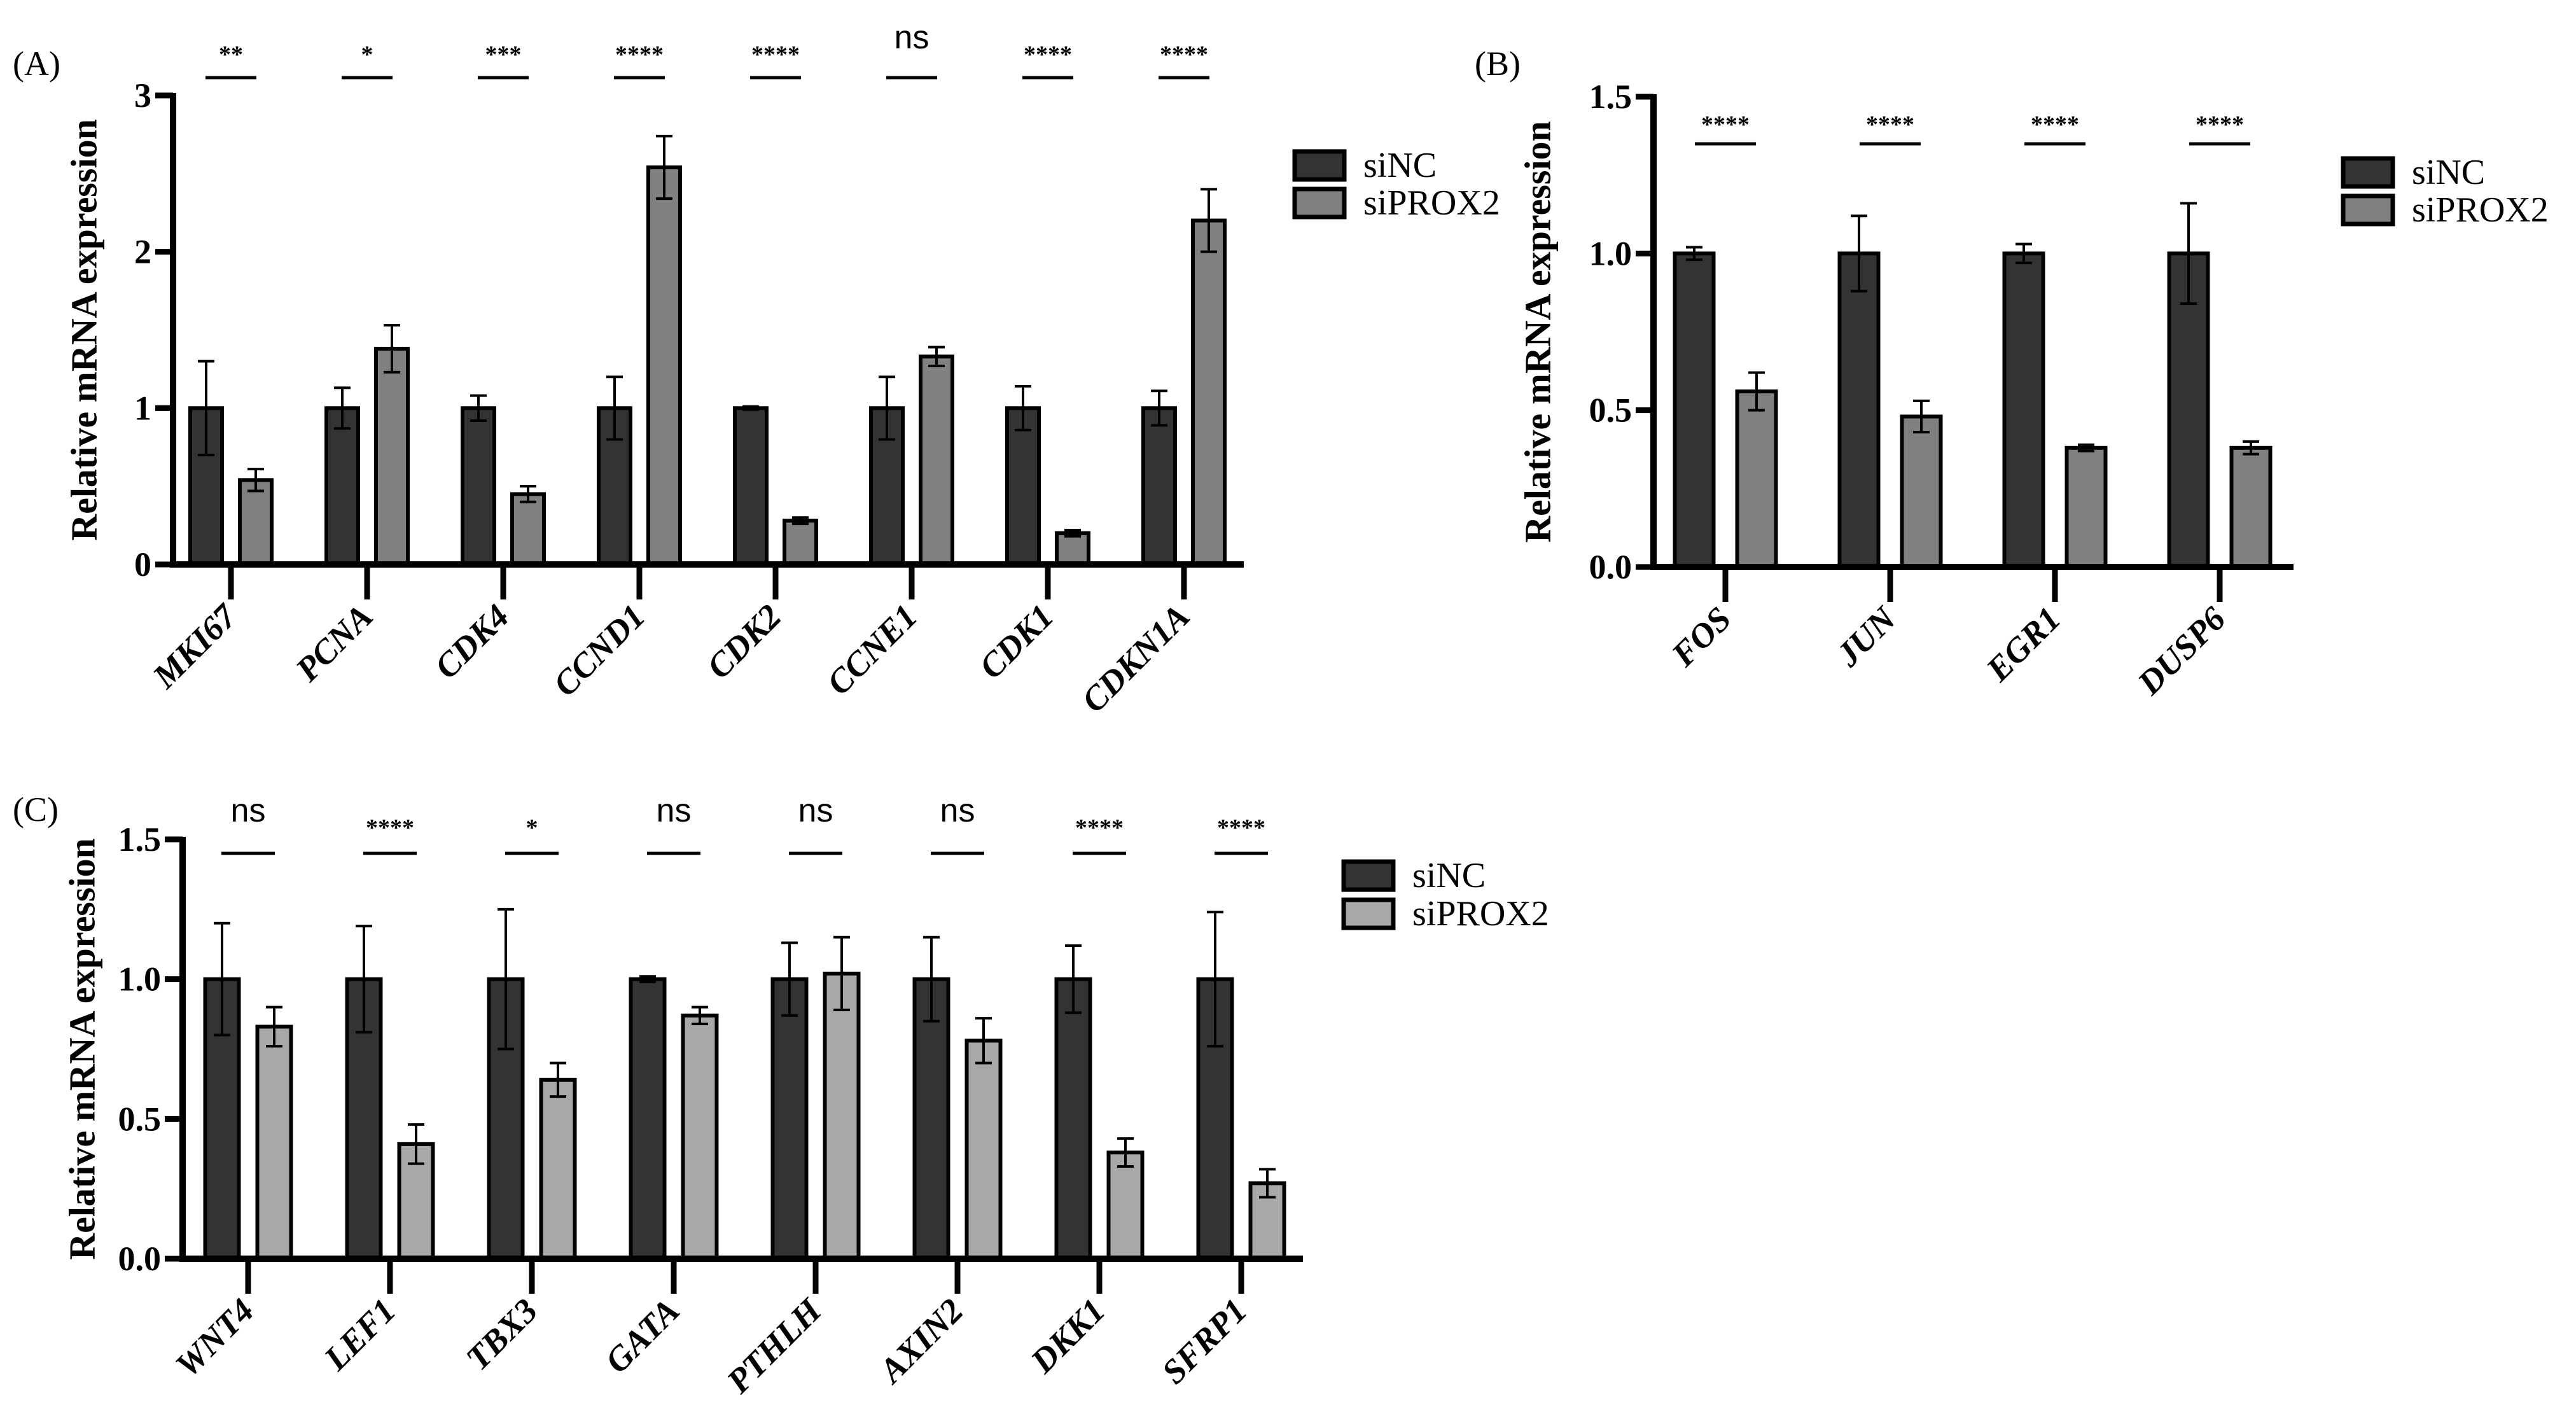 Image resolution: width=2576 pixels, height=1428 pixels. Describe the element at coordinates (1159, 486) in the screenshot. I see `bar-siNC-CDKN1A` at that location.